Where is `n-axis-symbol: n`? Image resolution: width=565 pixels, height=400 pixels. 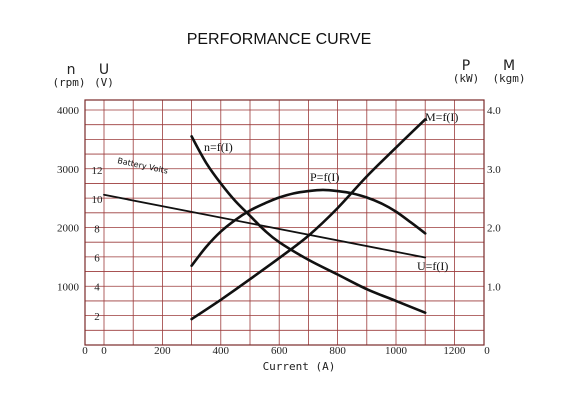
n-axis-symbol: n is located at coordinates (71, 70).